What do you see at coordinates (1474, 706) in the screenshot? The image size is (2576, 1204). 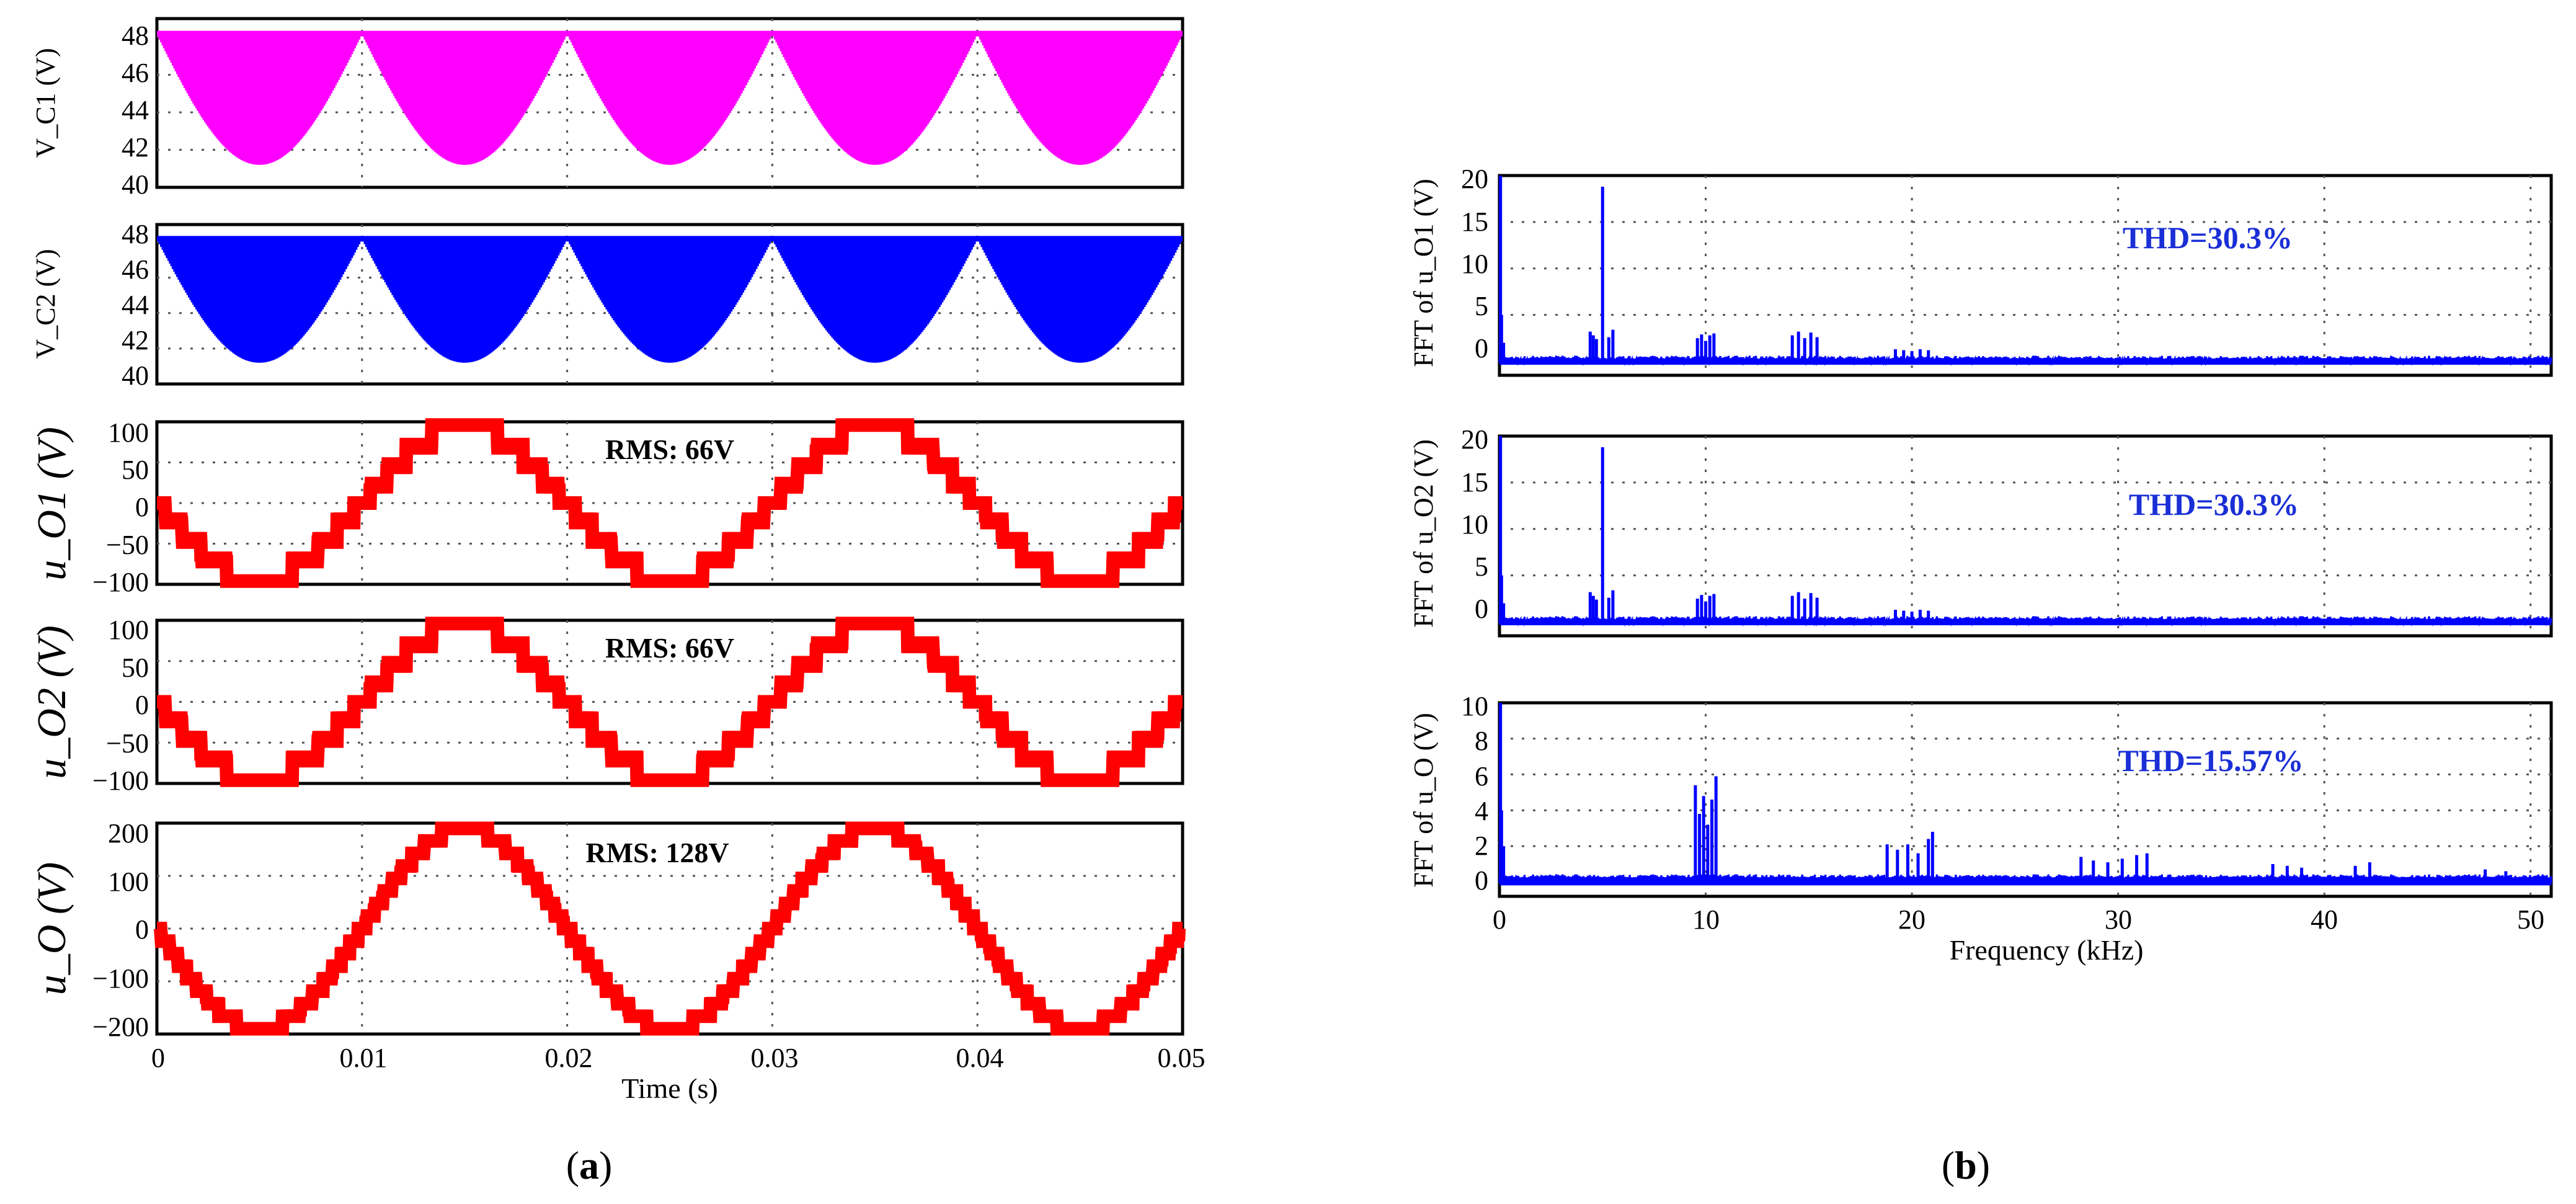 I see `fft3-ytick-10: 10` at bounding box center [1474, 706].